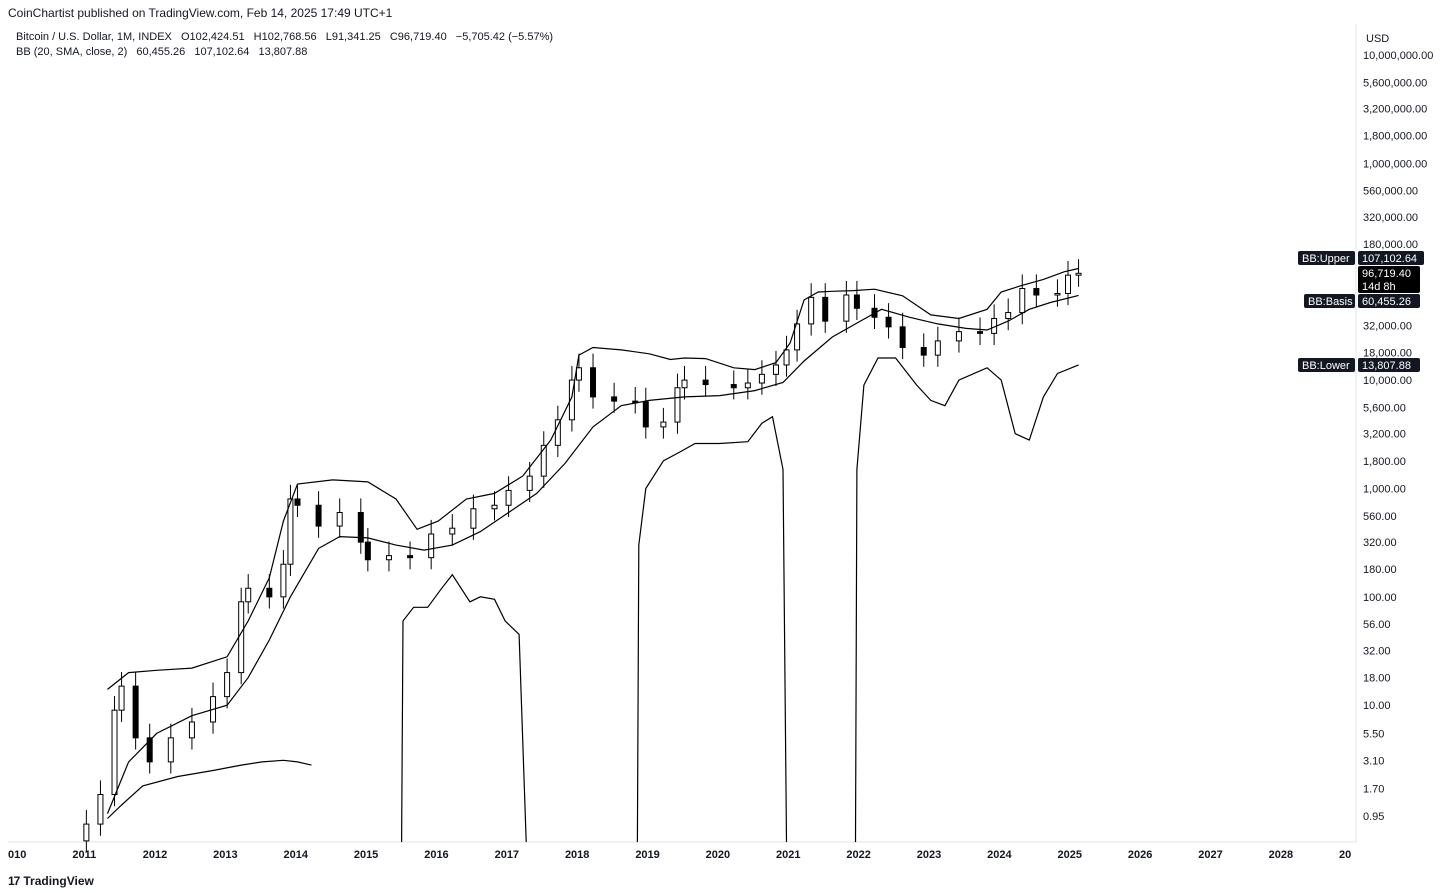 The image size is (1456, 896). What do you see at coordinates (507, 855) in the screenshot?
I see `time-tick-label: 2017` at bounding box center [507, 855].